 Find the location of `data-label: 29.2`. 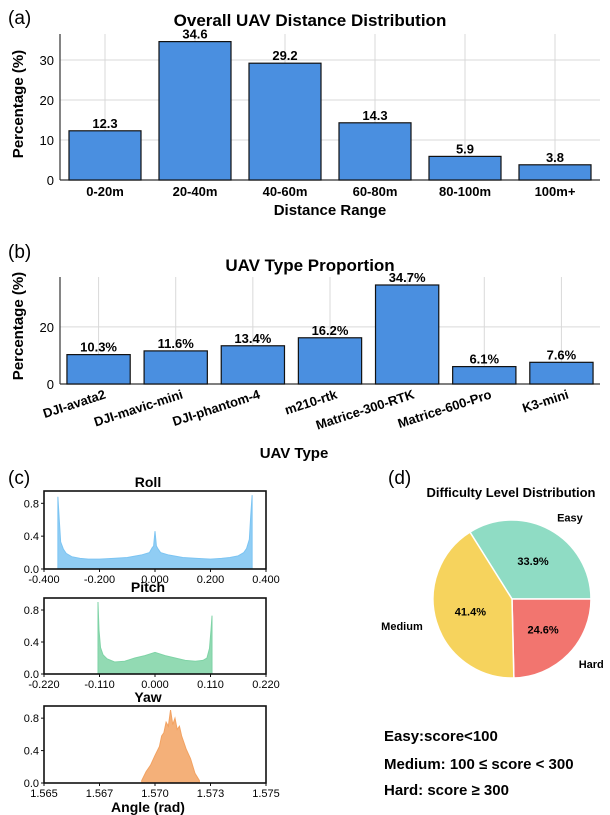

data-label: 29.2 is located at coordinates (284, 55).